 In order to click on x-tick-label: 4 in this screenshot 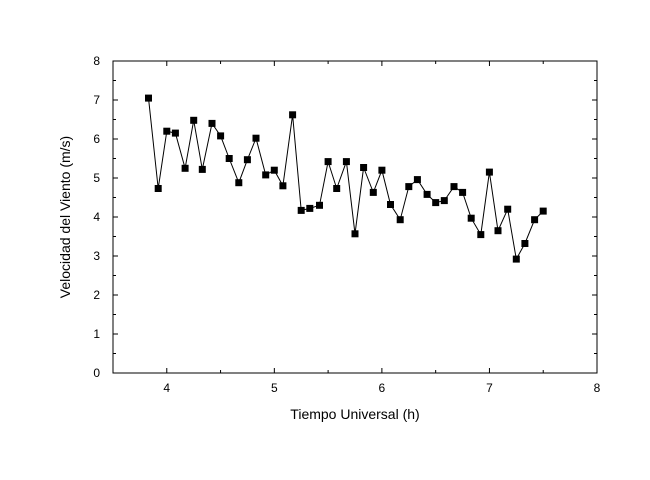, I will do `click(166, 388)`.